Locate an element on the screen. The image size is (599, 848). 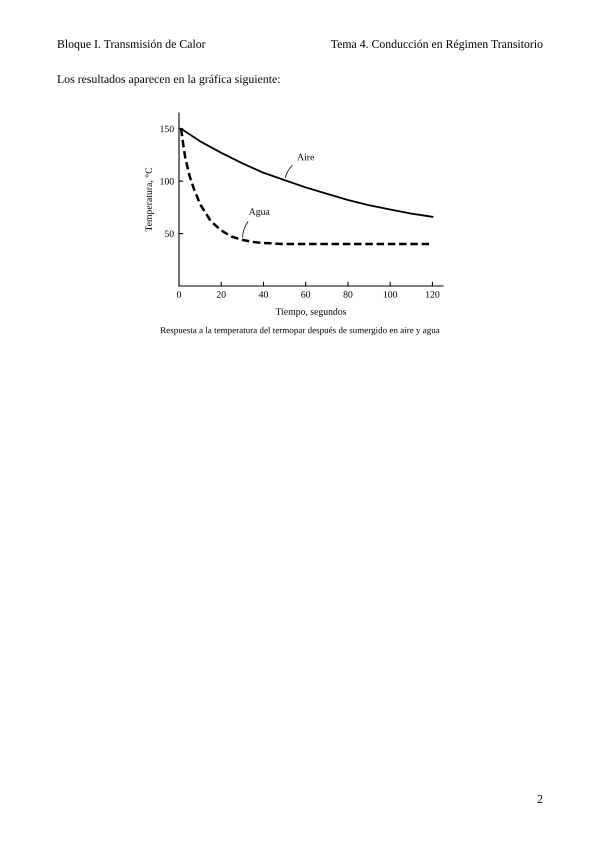
x-tick-label: 0 is located at coordinates (179, 294).